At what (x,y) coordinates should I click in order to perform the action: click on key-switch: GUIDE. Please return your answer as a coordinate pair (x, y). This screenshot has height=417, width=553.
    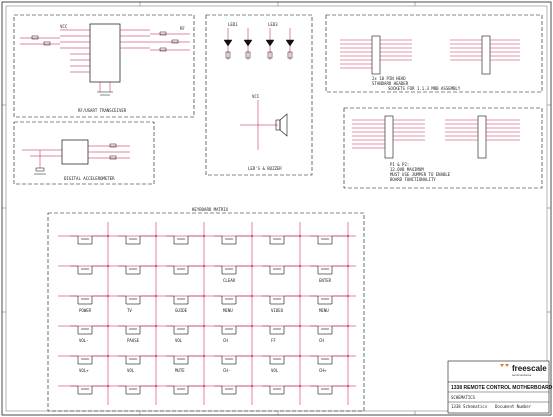
    Looking at the image, I should click on (185, 304).